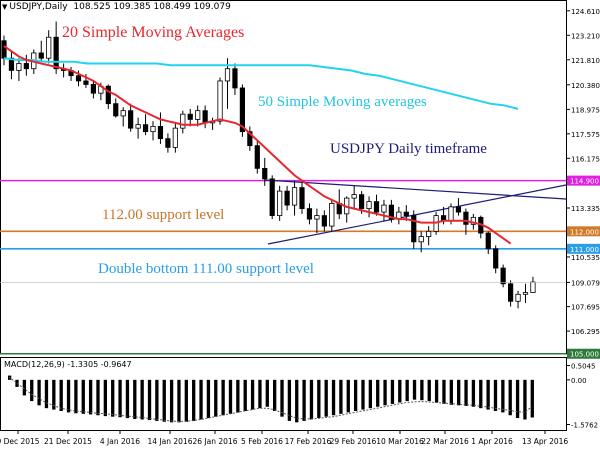 This screenshot has width=600, height=450. I want to click on collapse-triangle-icon: ▼, so click(5, 7).